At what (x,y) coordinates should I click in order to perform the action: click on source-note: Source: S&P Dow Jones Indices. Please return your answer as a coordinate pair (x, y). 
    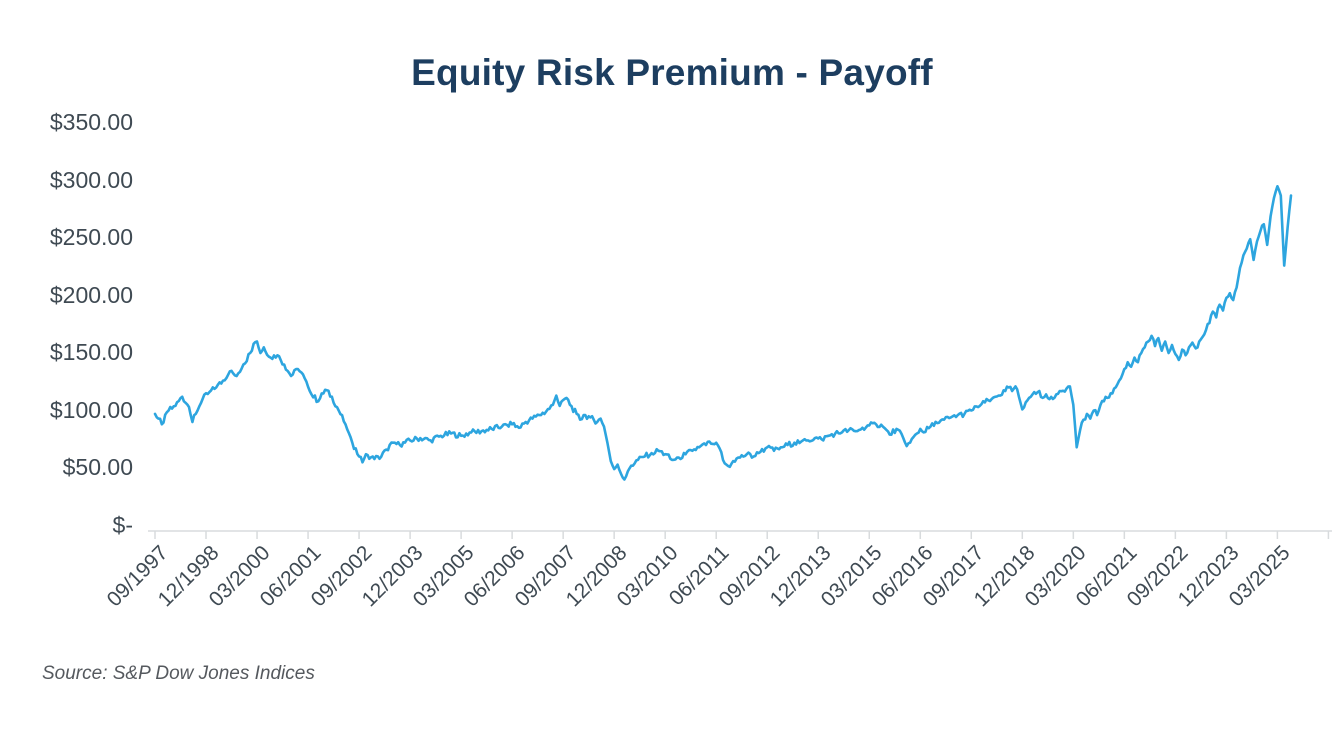
    Looking at the image, I should click on (178, 673).